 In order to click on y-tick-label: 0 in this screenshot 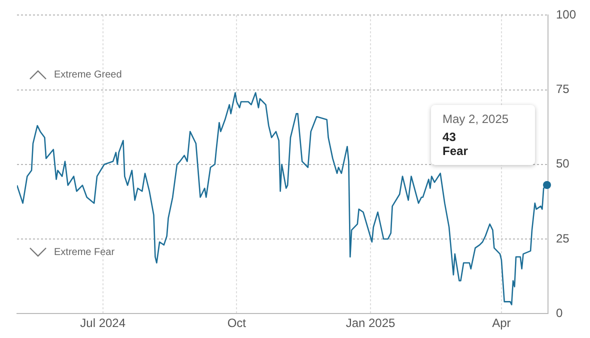, I will do `click(559, 313)`.